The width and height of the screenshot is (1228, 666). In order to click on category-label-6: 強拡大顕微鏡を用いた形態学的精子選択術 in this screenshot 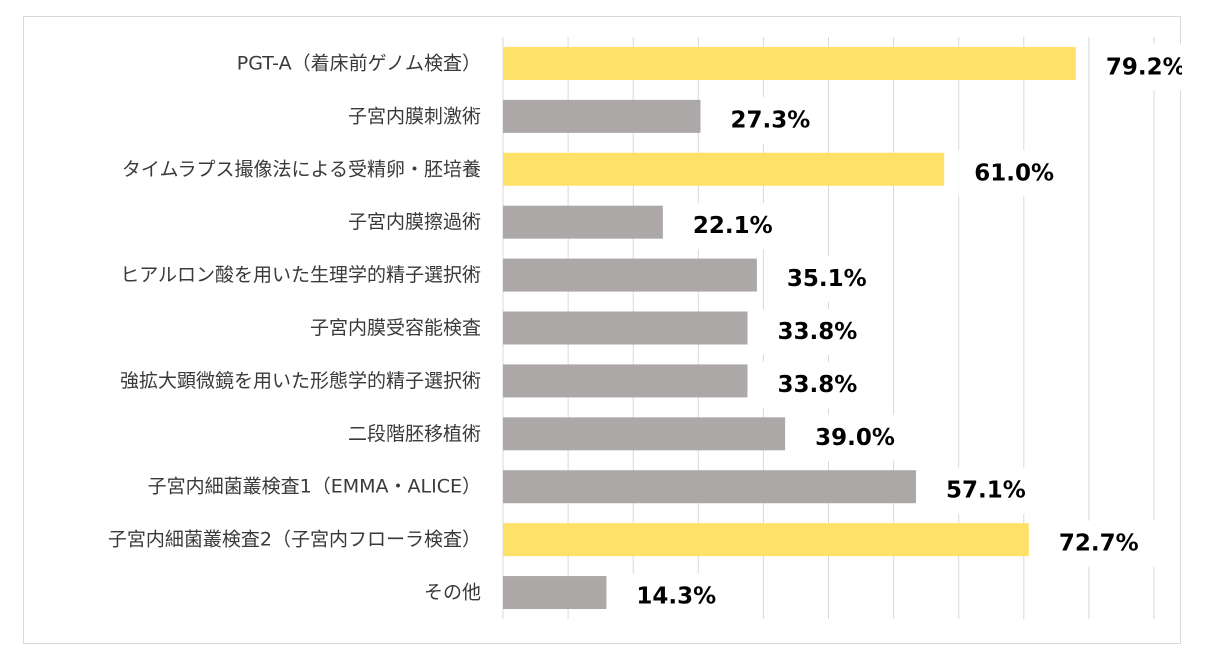, I will do `click(300, 381)`.